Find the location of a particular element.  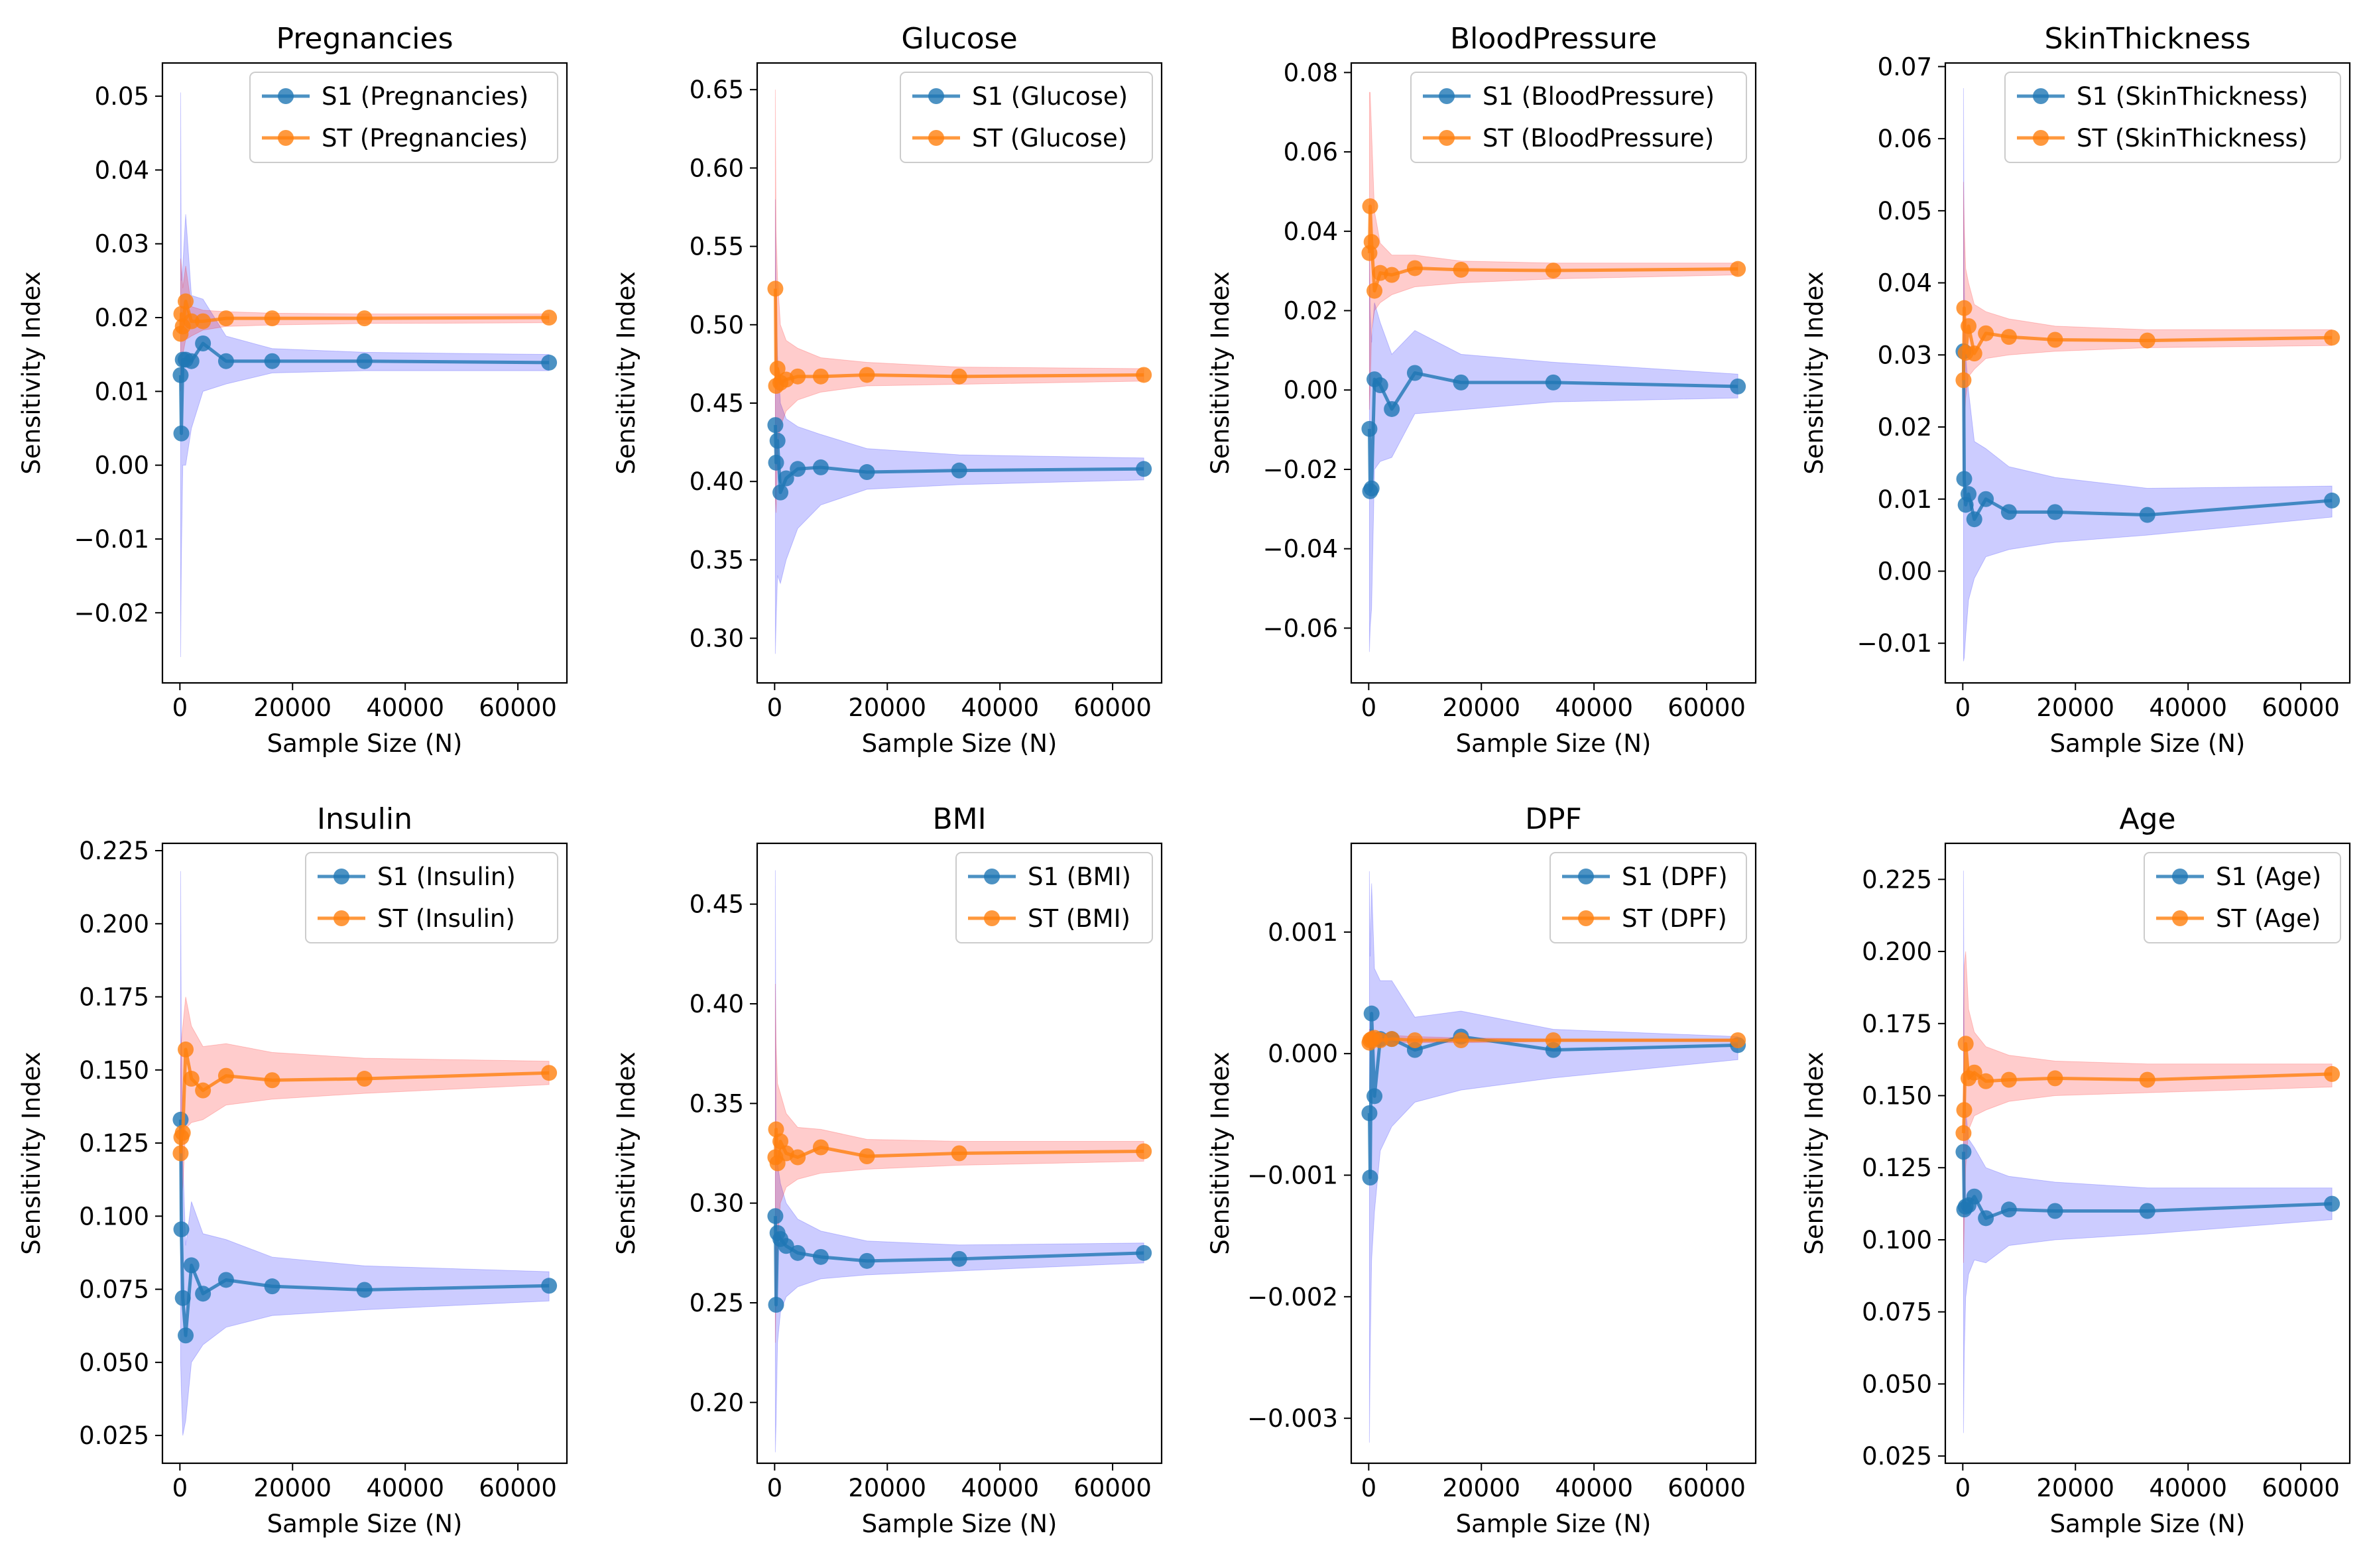

legend-label-st: ST (Insulin) is located at coordinates (446, 918).